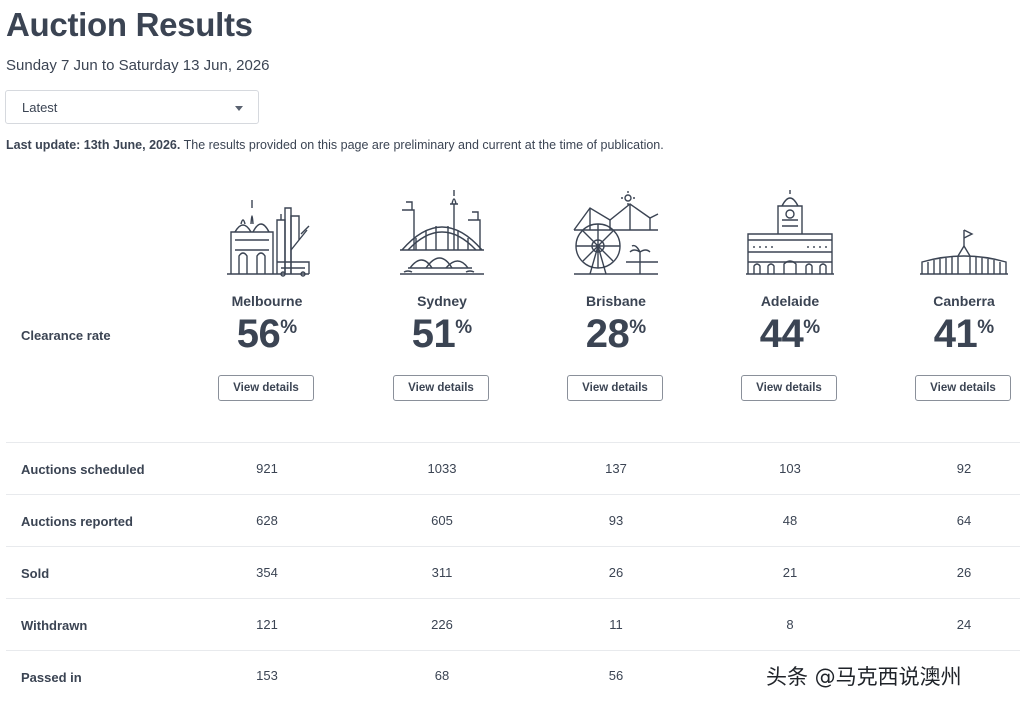 The width and height of the screenshot is (1024, 706). What do you see at coordinates (51, 677) in the screenshot?
I see `row-label: Passed in` at bounding box center [51, 677].